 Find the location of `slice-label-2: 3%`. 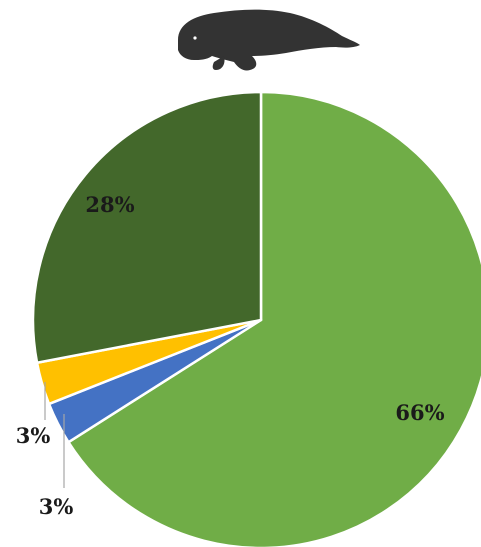

slice-label-2: 3% is located at coordinates (56, 506).